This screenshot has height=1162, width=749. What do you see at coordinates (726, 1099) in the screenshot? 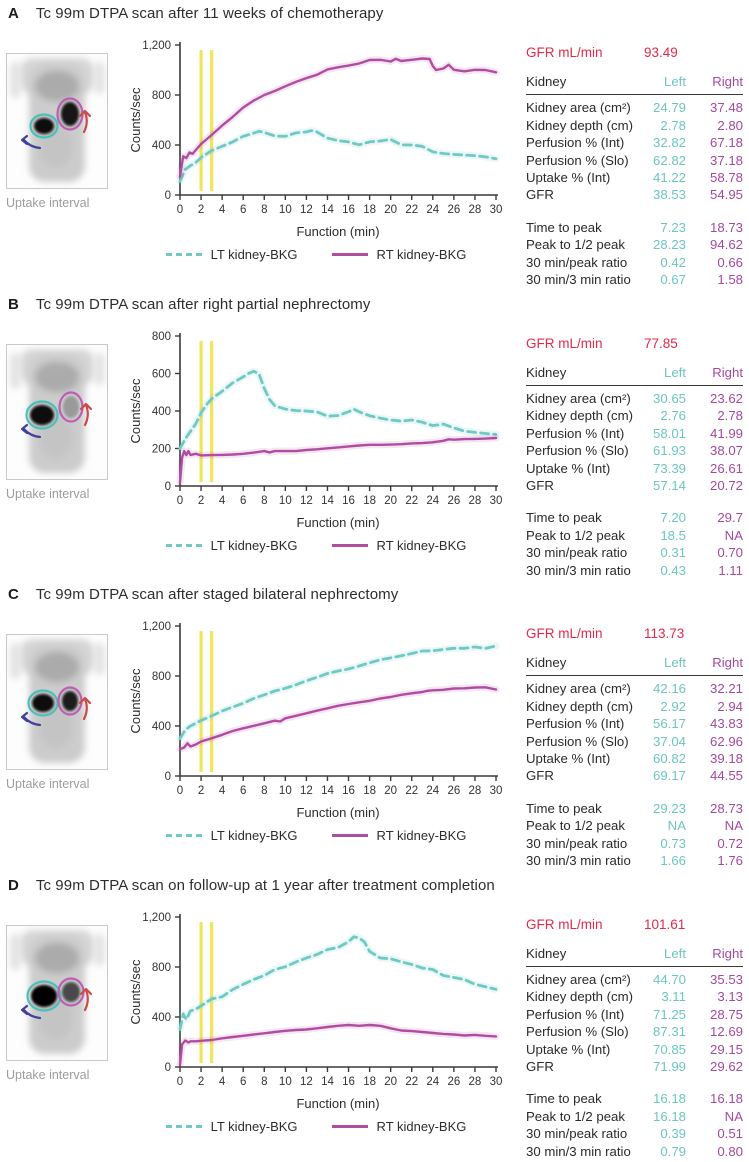
I see `right-value: 16.18` at bounding box center [726, 1099].